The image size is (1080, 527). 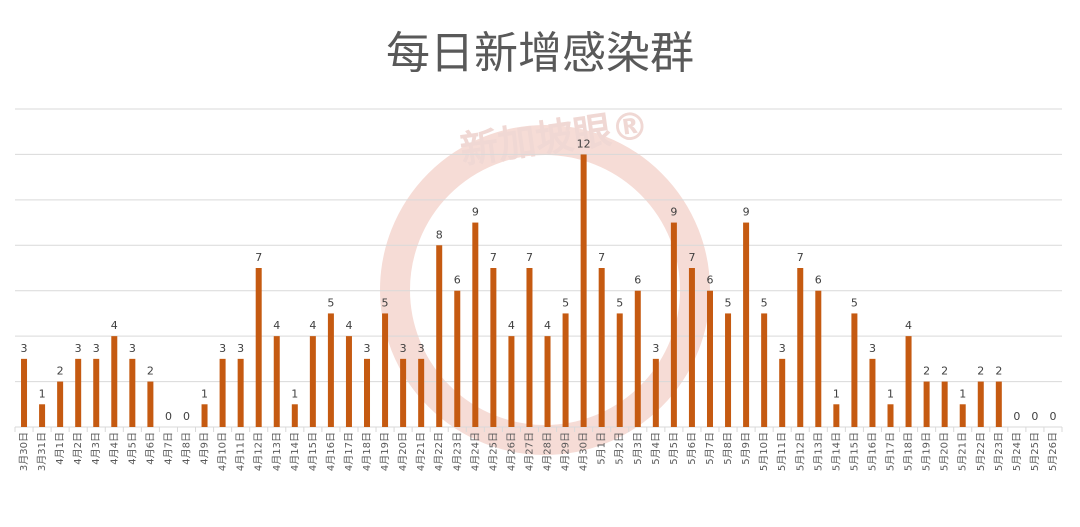 I want to click on x-tick-label: 5月8日, so click(x=728, y=448).